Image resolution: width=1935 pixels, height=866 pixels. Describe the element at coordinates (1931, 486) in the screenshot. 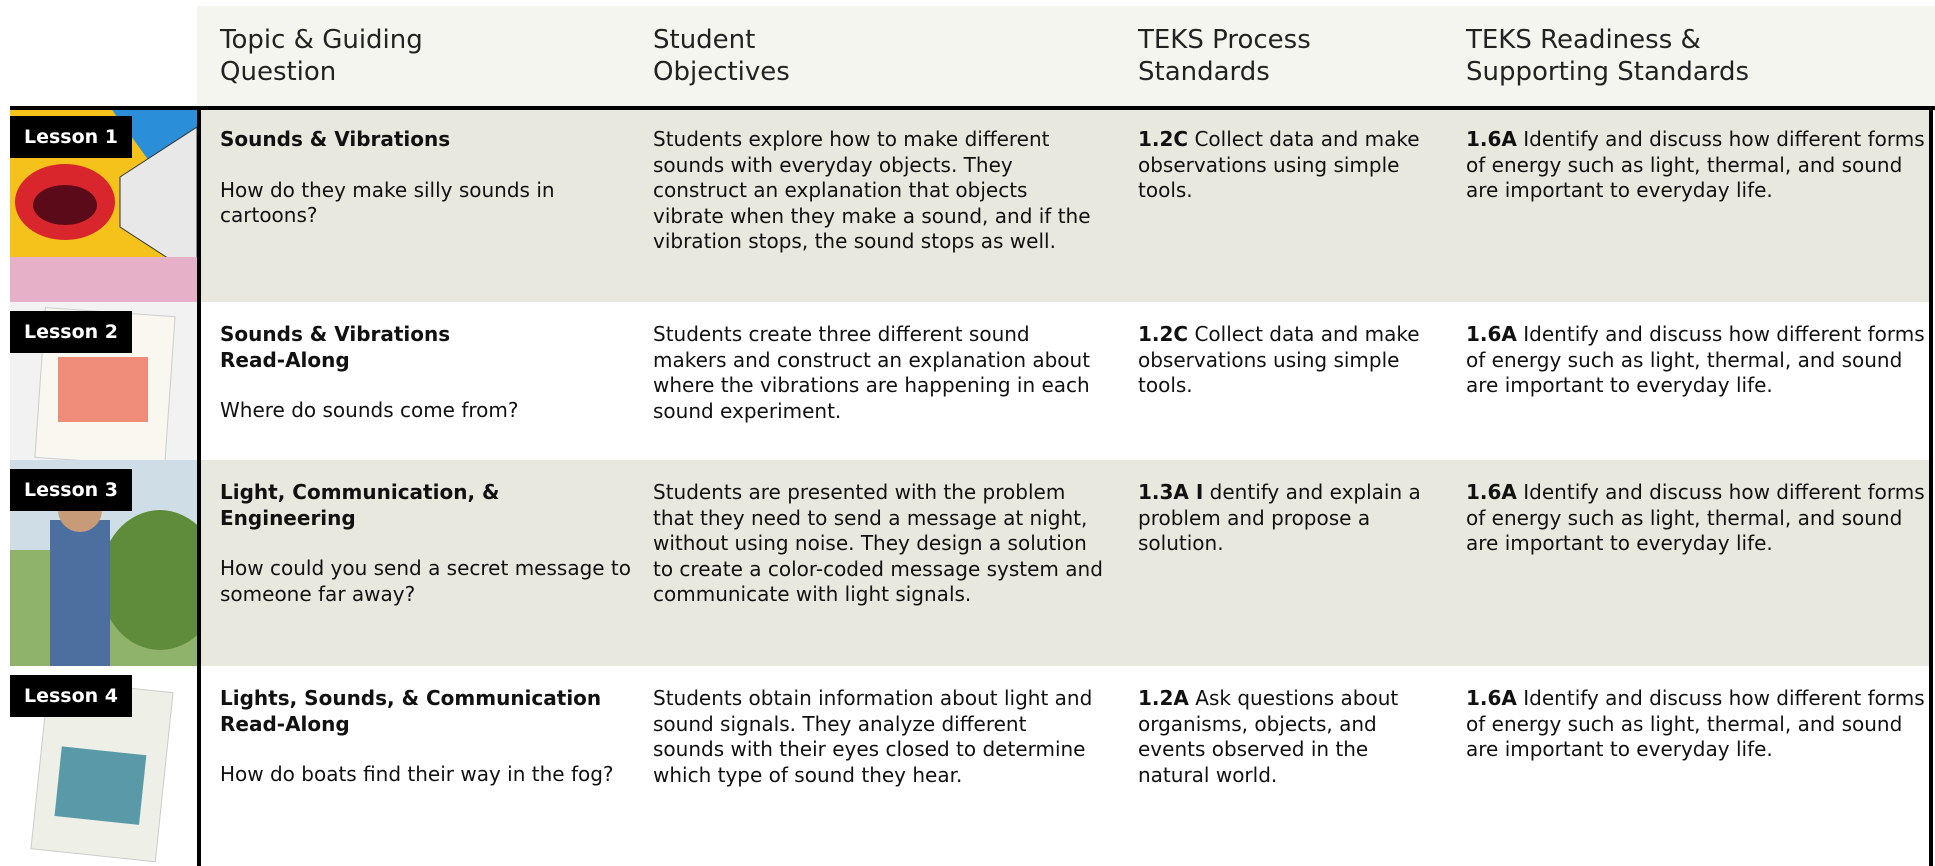

I see `border-right` at that location.